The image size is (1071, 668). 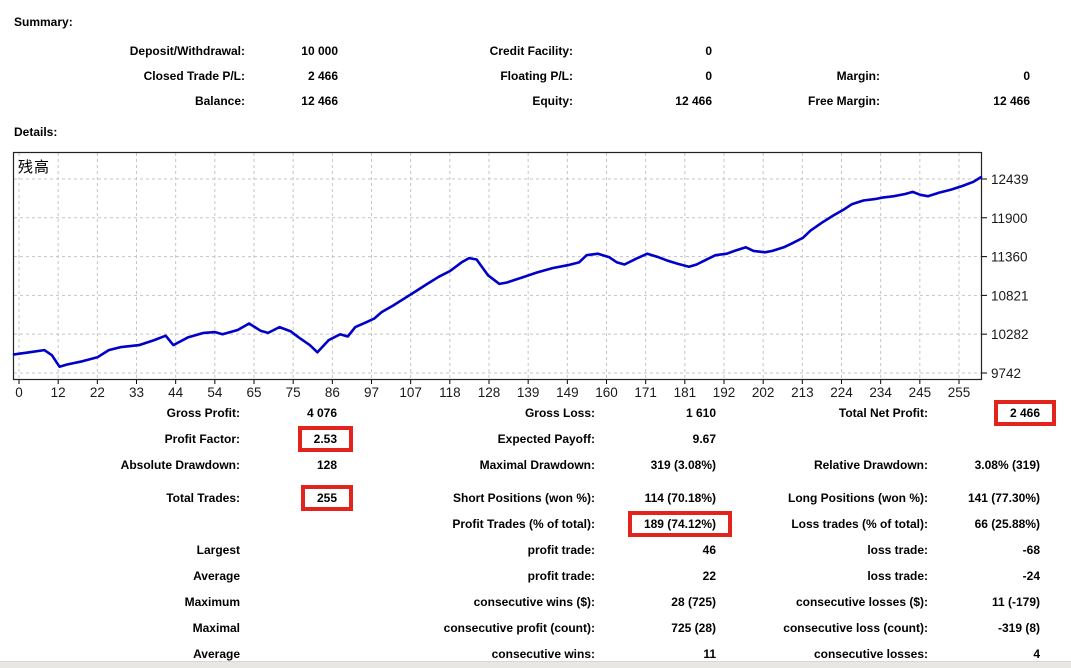 What do you see at coordinates (489, 392) in the screenshot?
I see `x-axis-label: 128` at bounding box center [489, 392].